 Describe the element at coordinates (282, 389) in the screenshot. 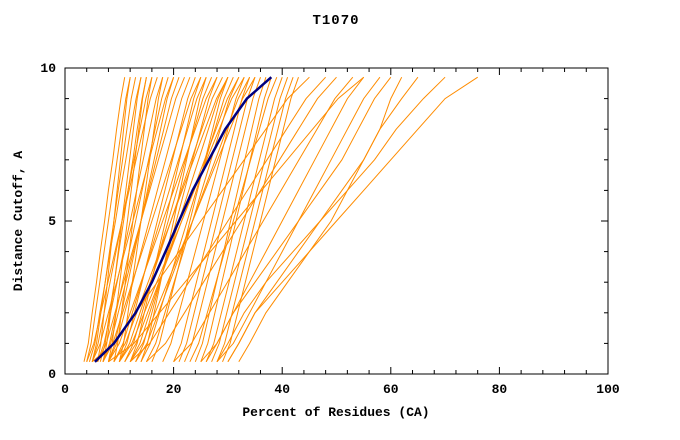

I see `x-tick-label: 40` at that location.